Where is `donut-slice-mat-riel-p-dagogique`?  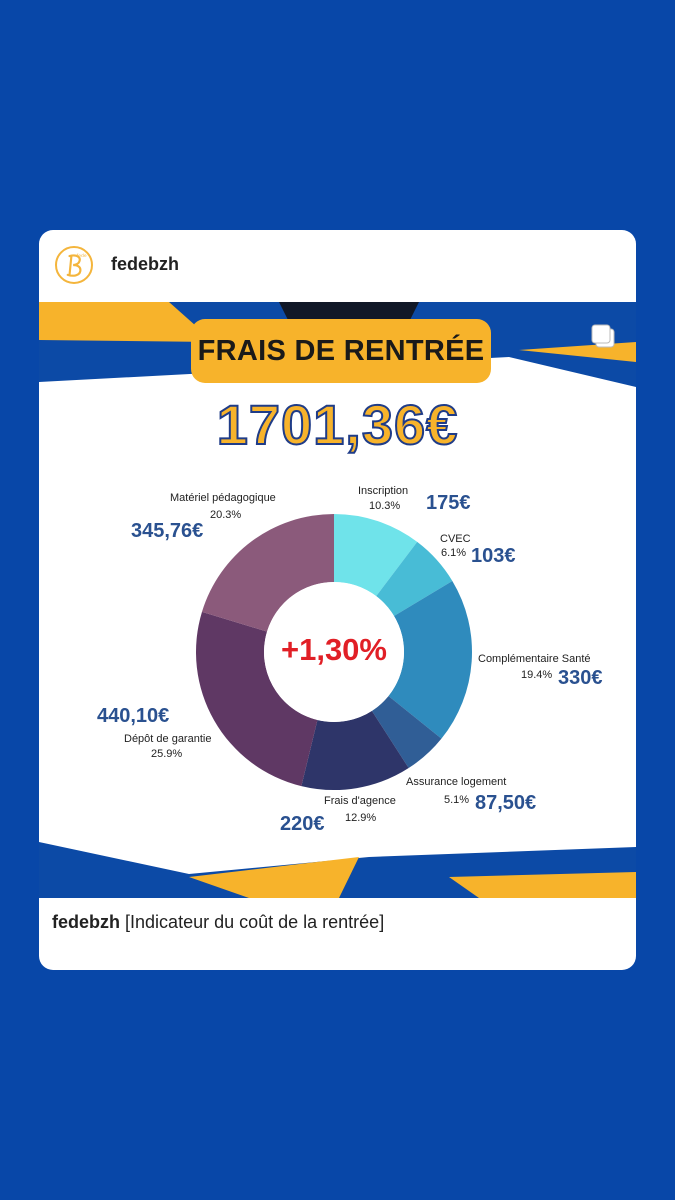 donut-slice-mat-riel-p-dagogique is located at coordinates (267, 573).